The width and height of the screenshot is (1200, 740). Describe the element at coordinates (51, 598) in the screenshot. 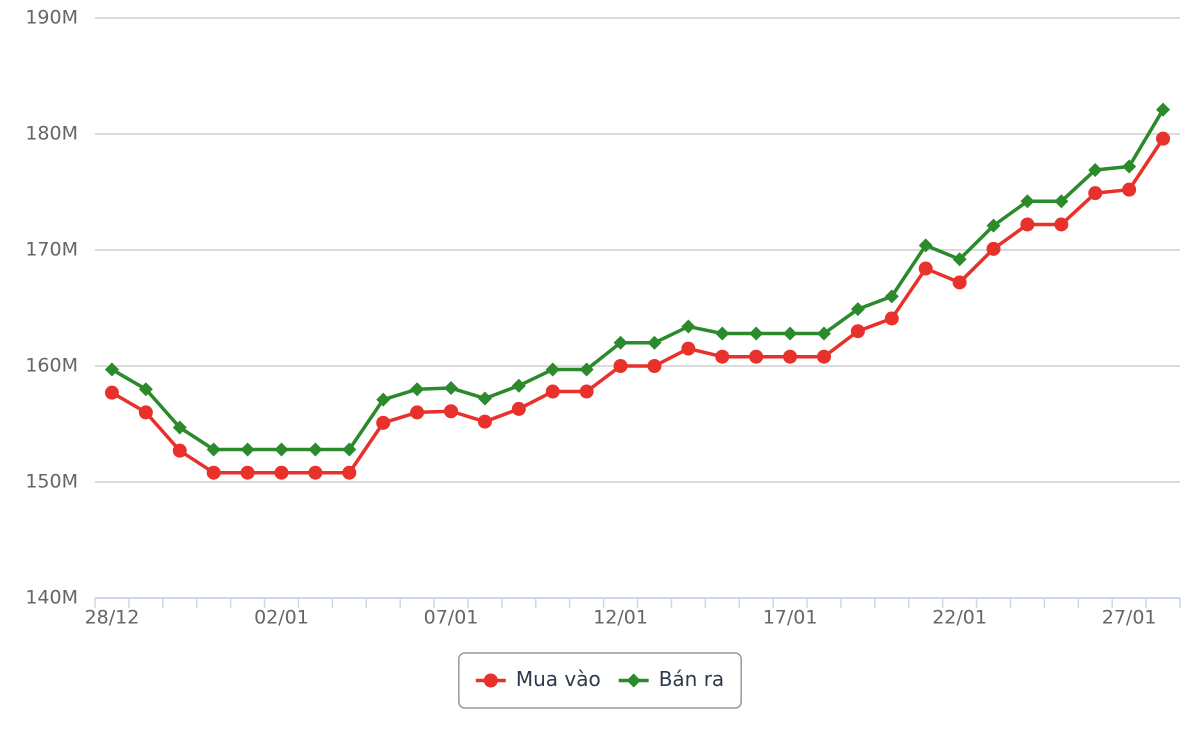

I see `y-tick-label: 140M` at that location.